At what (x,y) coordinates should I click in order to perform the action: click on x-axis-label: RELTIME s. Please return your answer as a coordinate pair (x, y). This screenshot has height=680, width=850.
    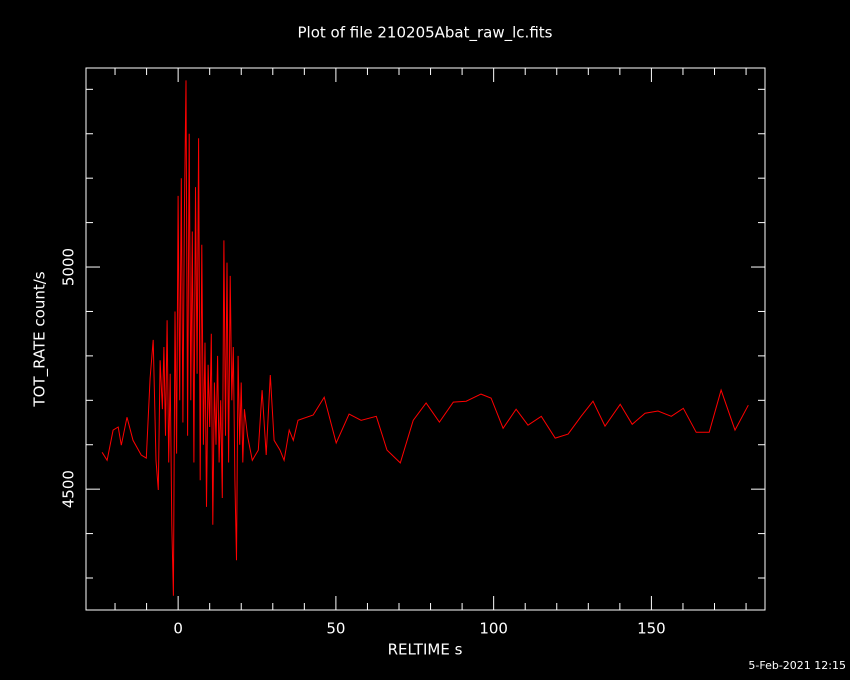
    Looking at the image, I should click on (425, 650).